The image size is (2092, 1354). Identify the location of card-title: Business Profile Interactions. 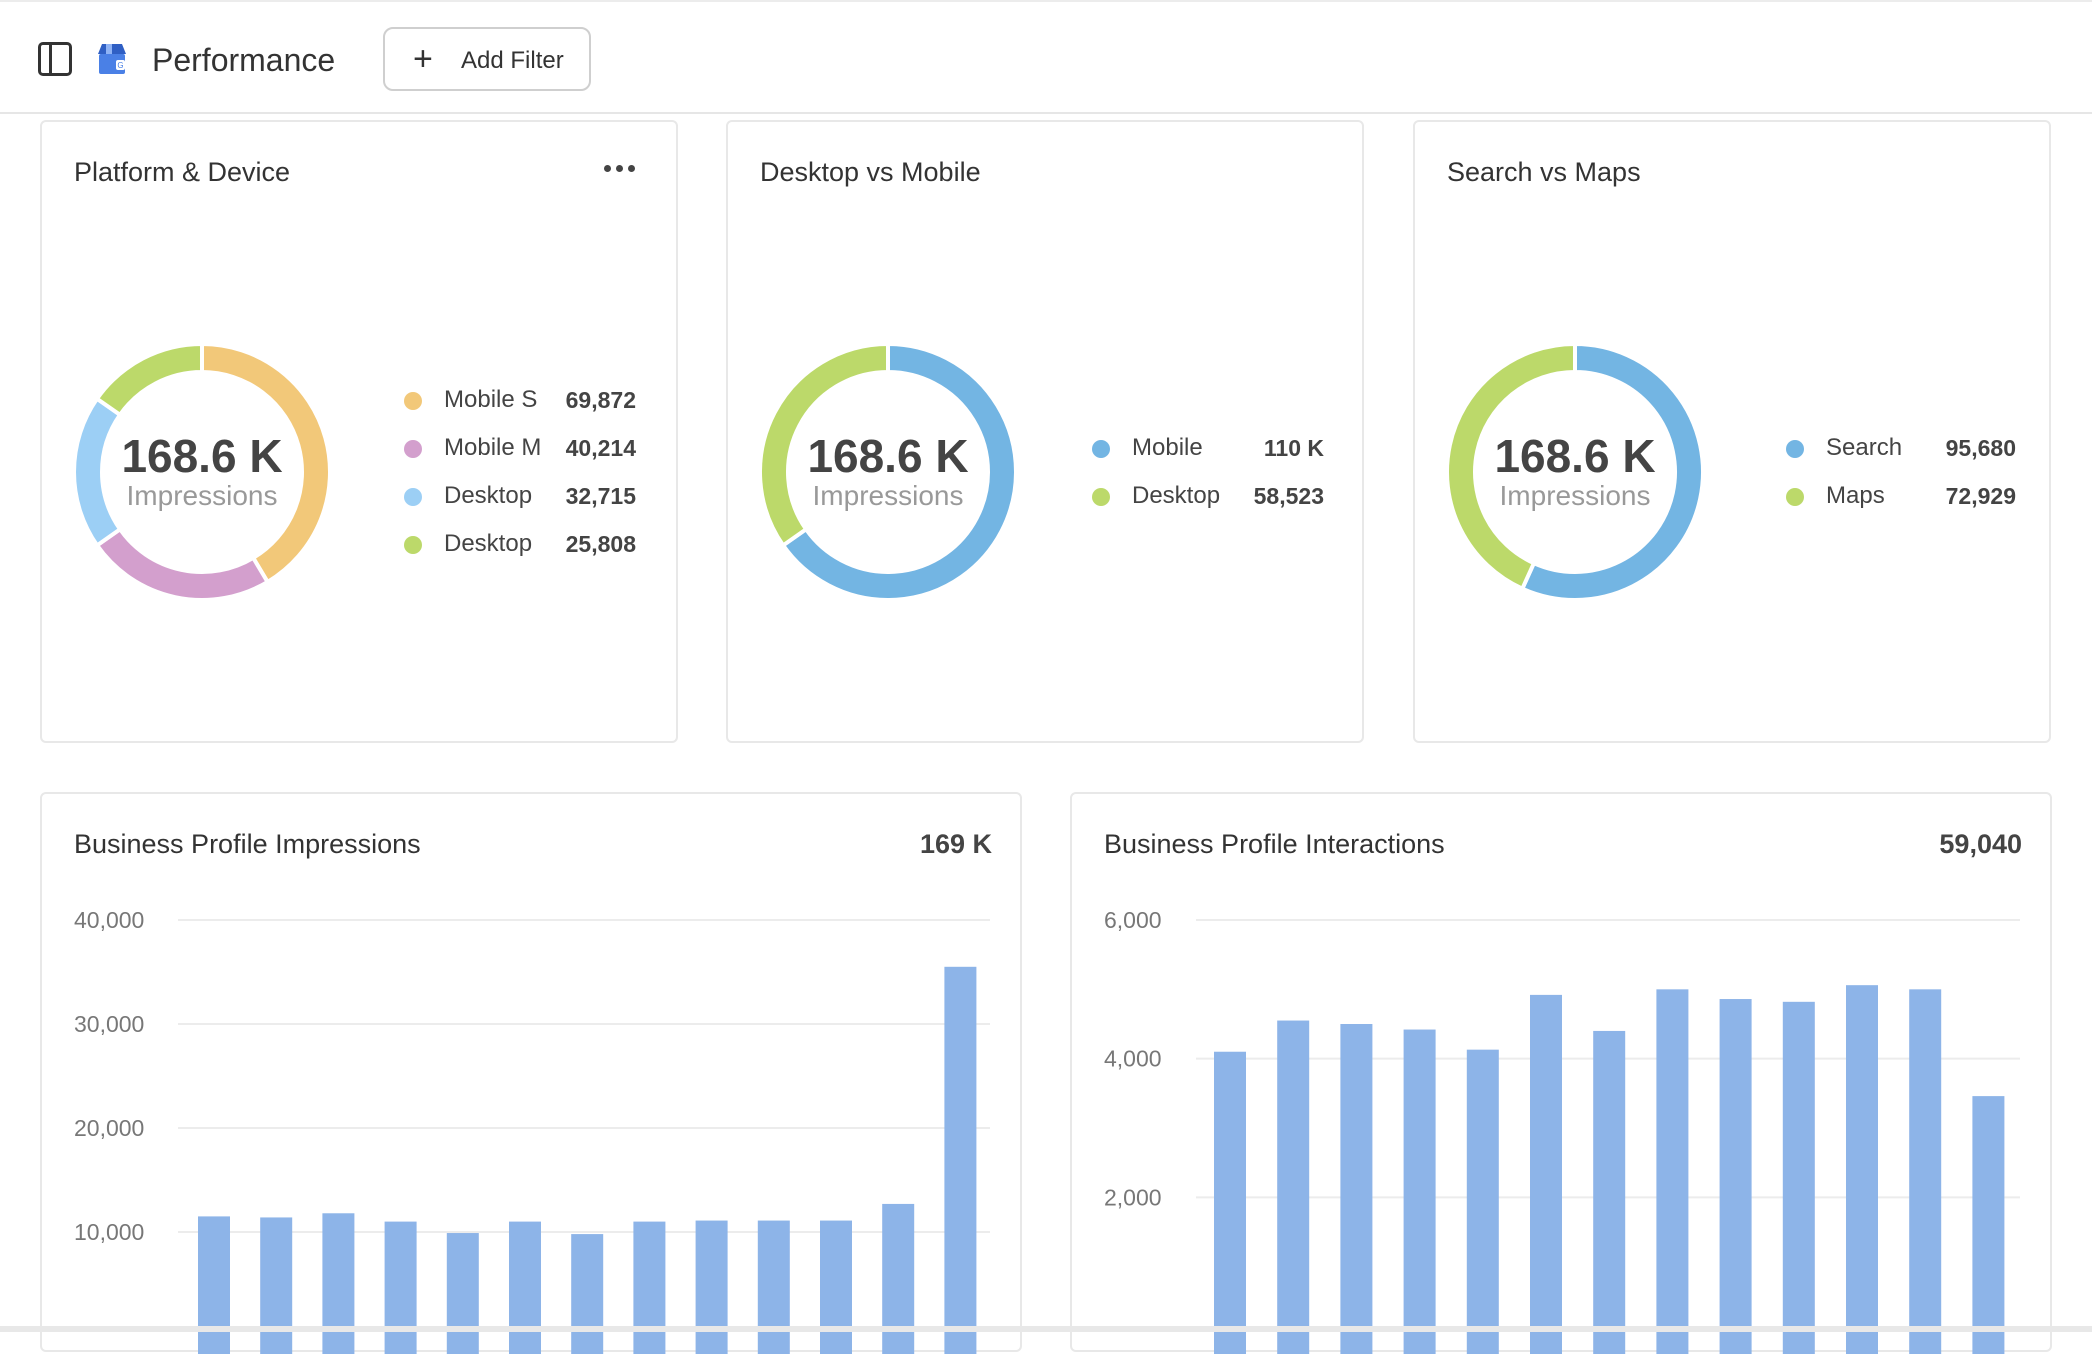
(1274, 844).